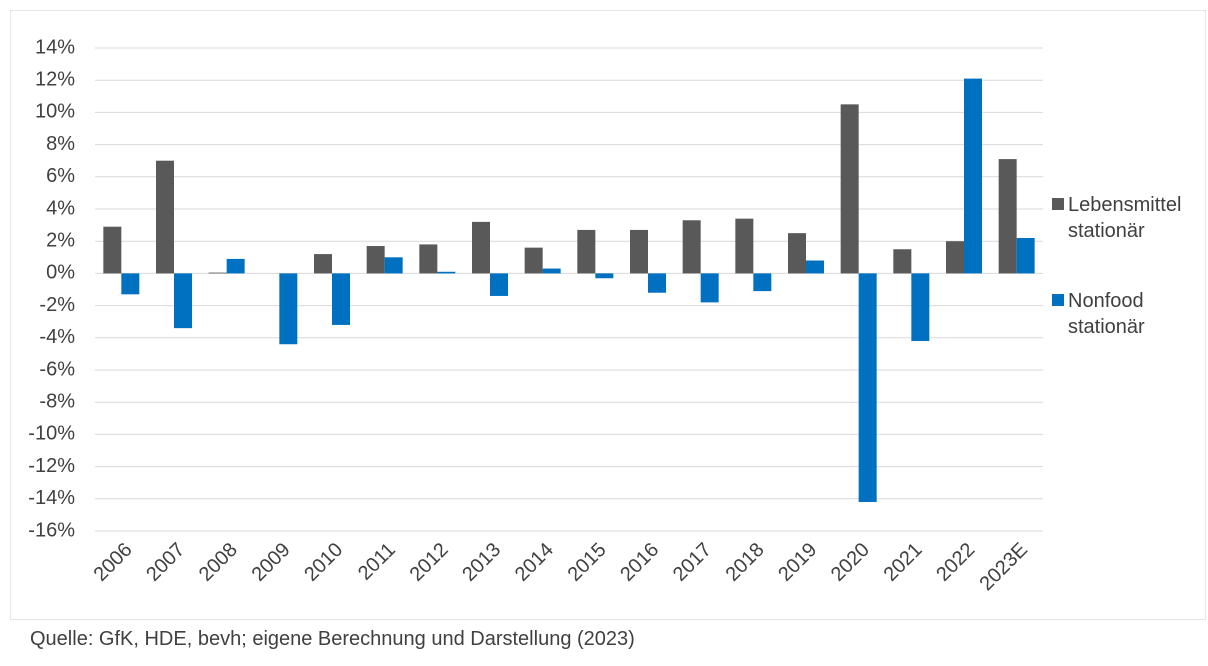  I want to click on y-tick-label: 0%, so click(60, 273).